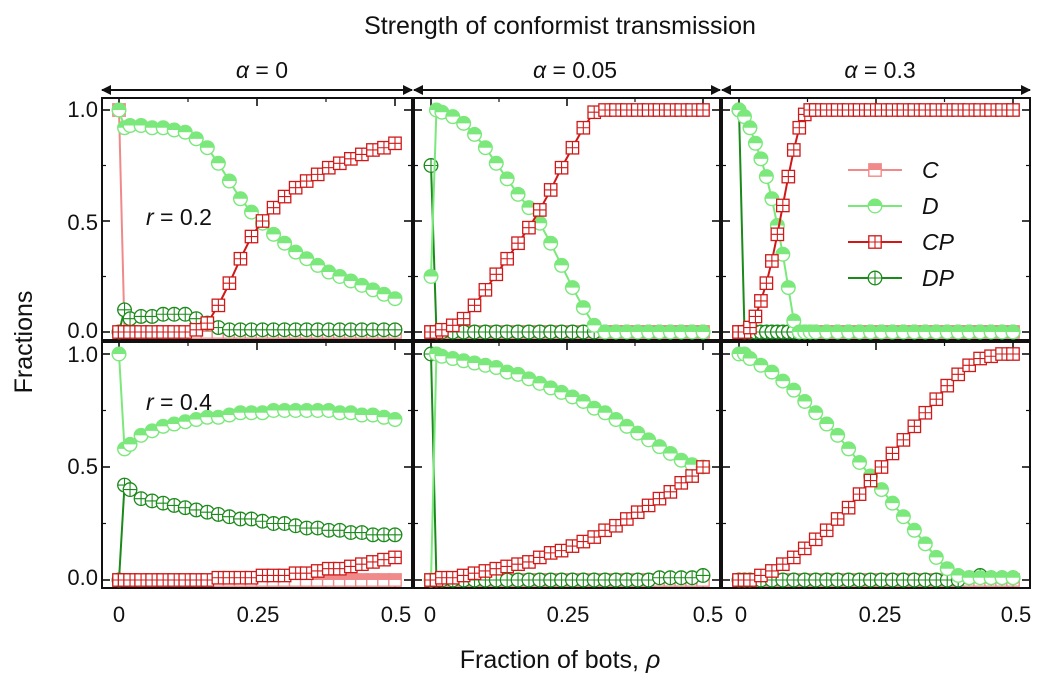 The height and width of the screenshot is (677, 1038). Describe the element at coordinates (901, 224) in the screenshot. I see `legend: CD CP DP` at that location.